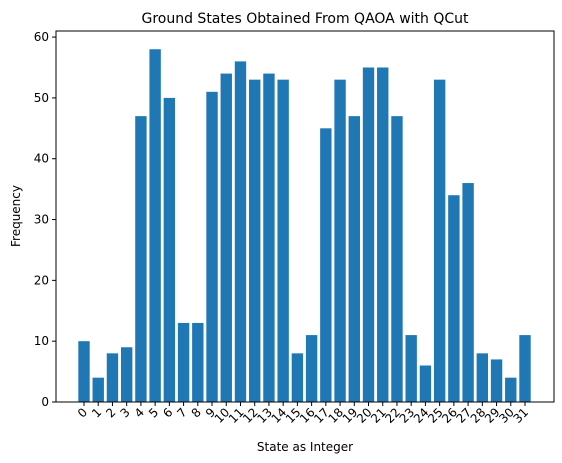 This screenshot has width=562, height=463. Describe the element at coordinates (45, 402) in the screenshot. I see `y-tick-label: 0` at that location.